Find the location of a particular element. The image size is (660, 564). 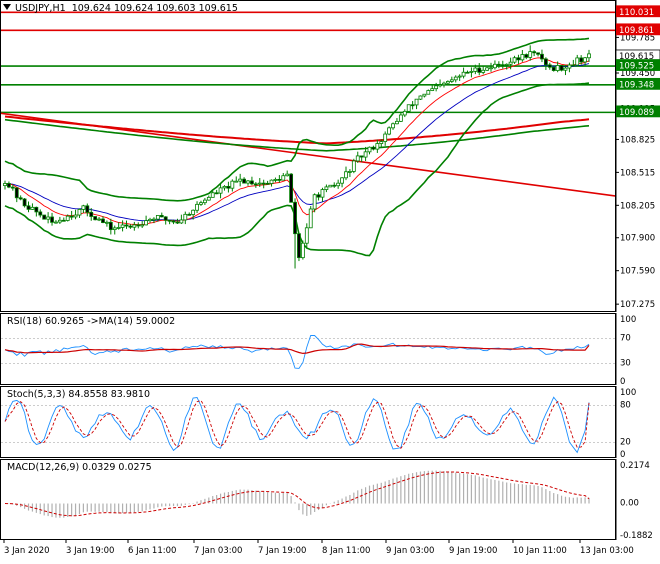

price-level-tag-label: 109.089 is located at coordinates (636, 113).